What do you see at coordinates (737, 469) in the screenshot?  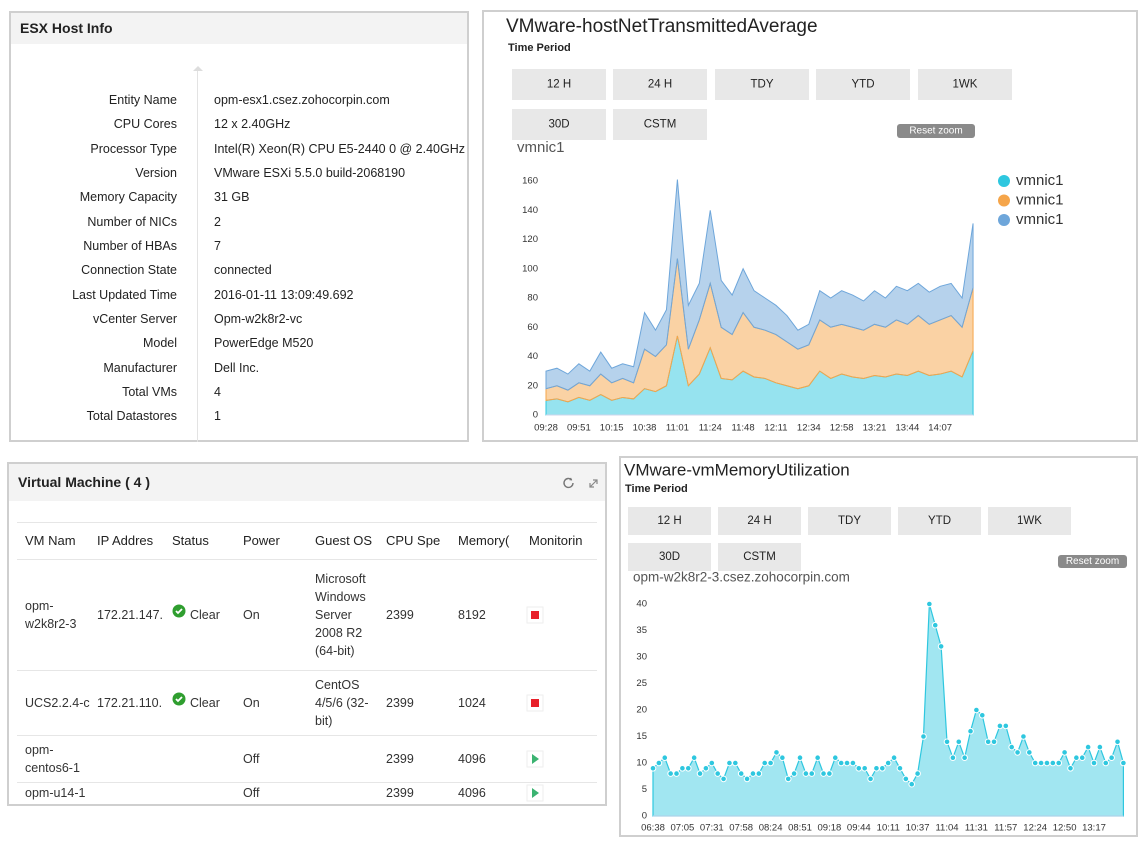 I see `chart-title: VMware-vmMemoryUtilization` at bounding box center [737, 469].